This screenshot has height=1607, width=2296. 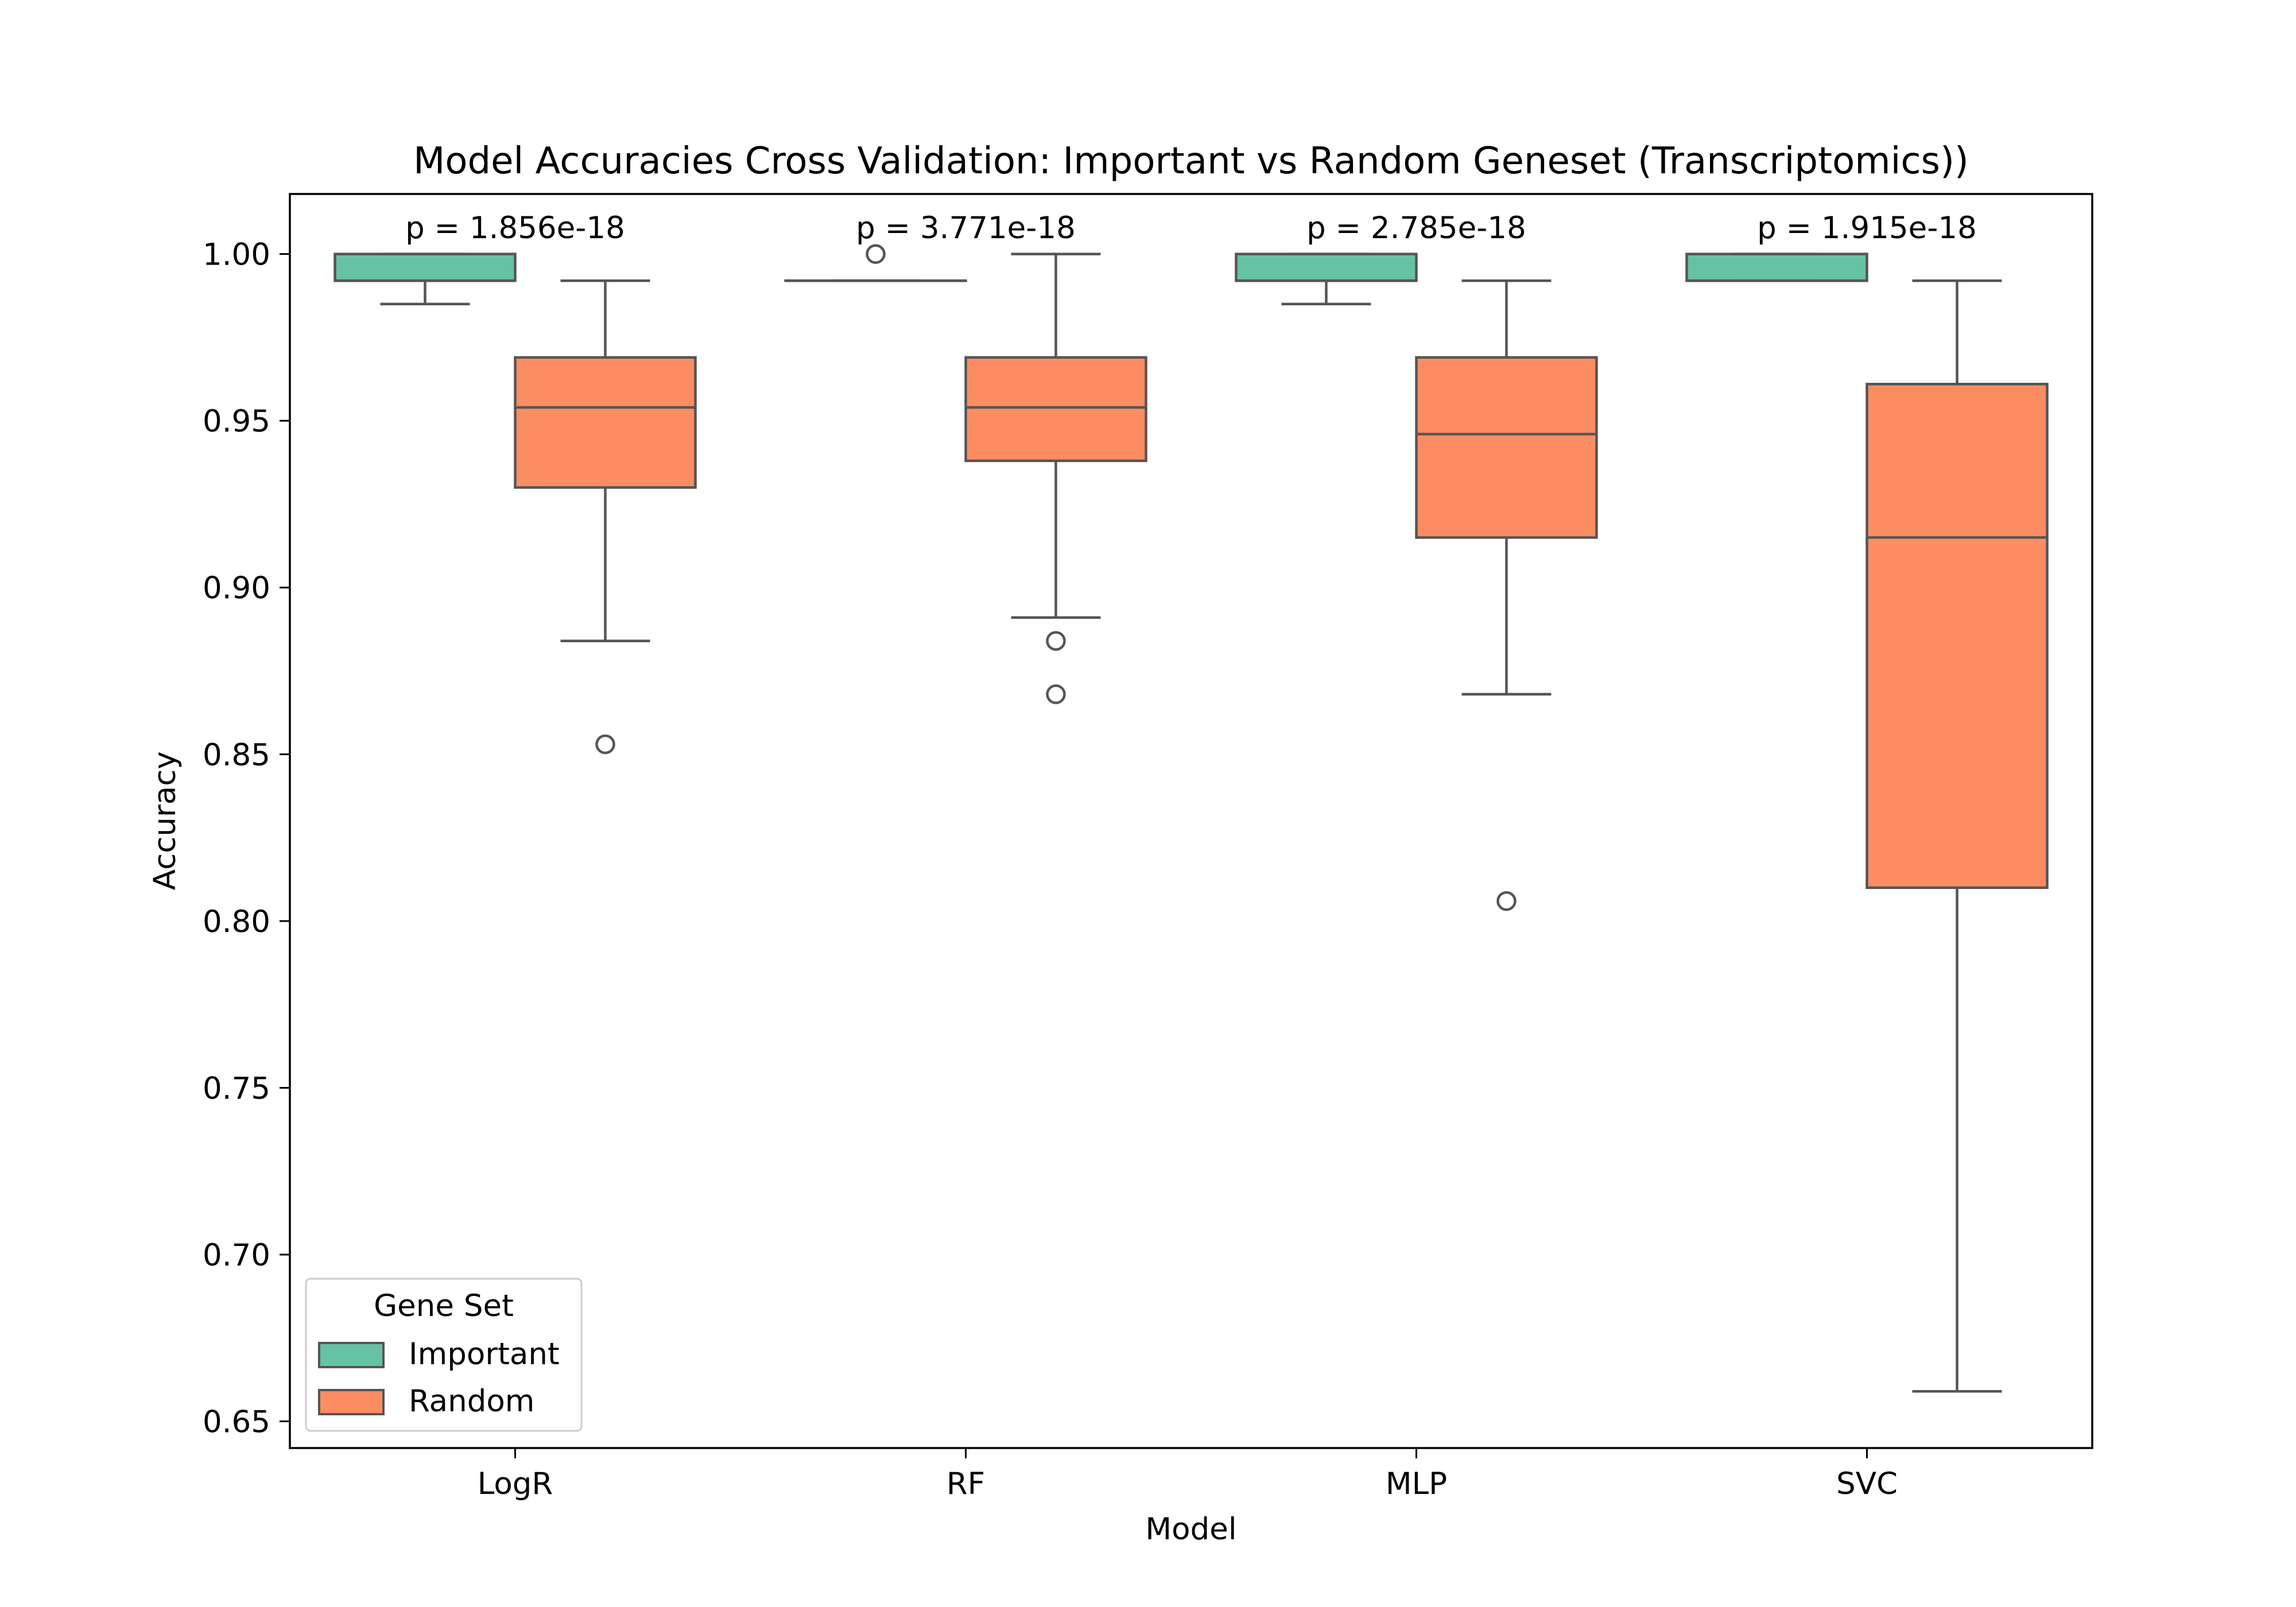 What do you see at coordinates (1867, 228) in the screenshot?
I see `p-value-label: p = 1.915e-18` at bounding box center [1867, 228].